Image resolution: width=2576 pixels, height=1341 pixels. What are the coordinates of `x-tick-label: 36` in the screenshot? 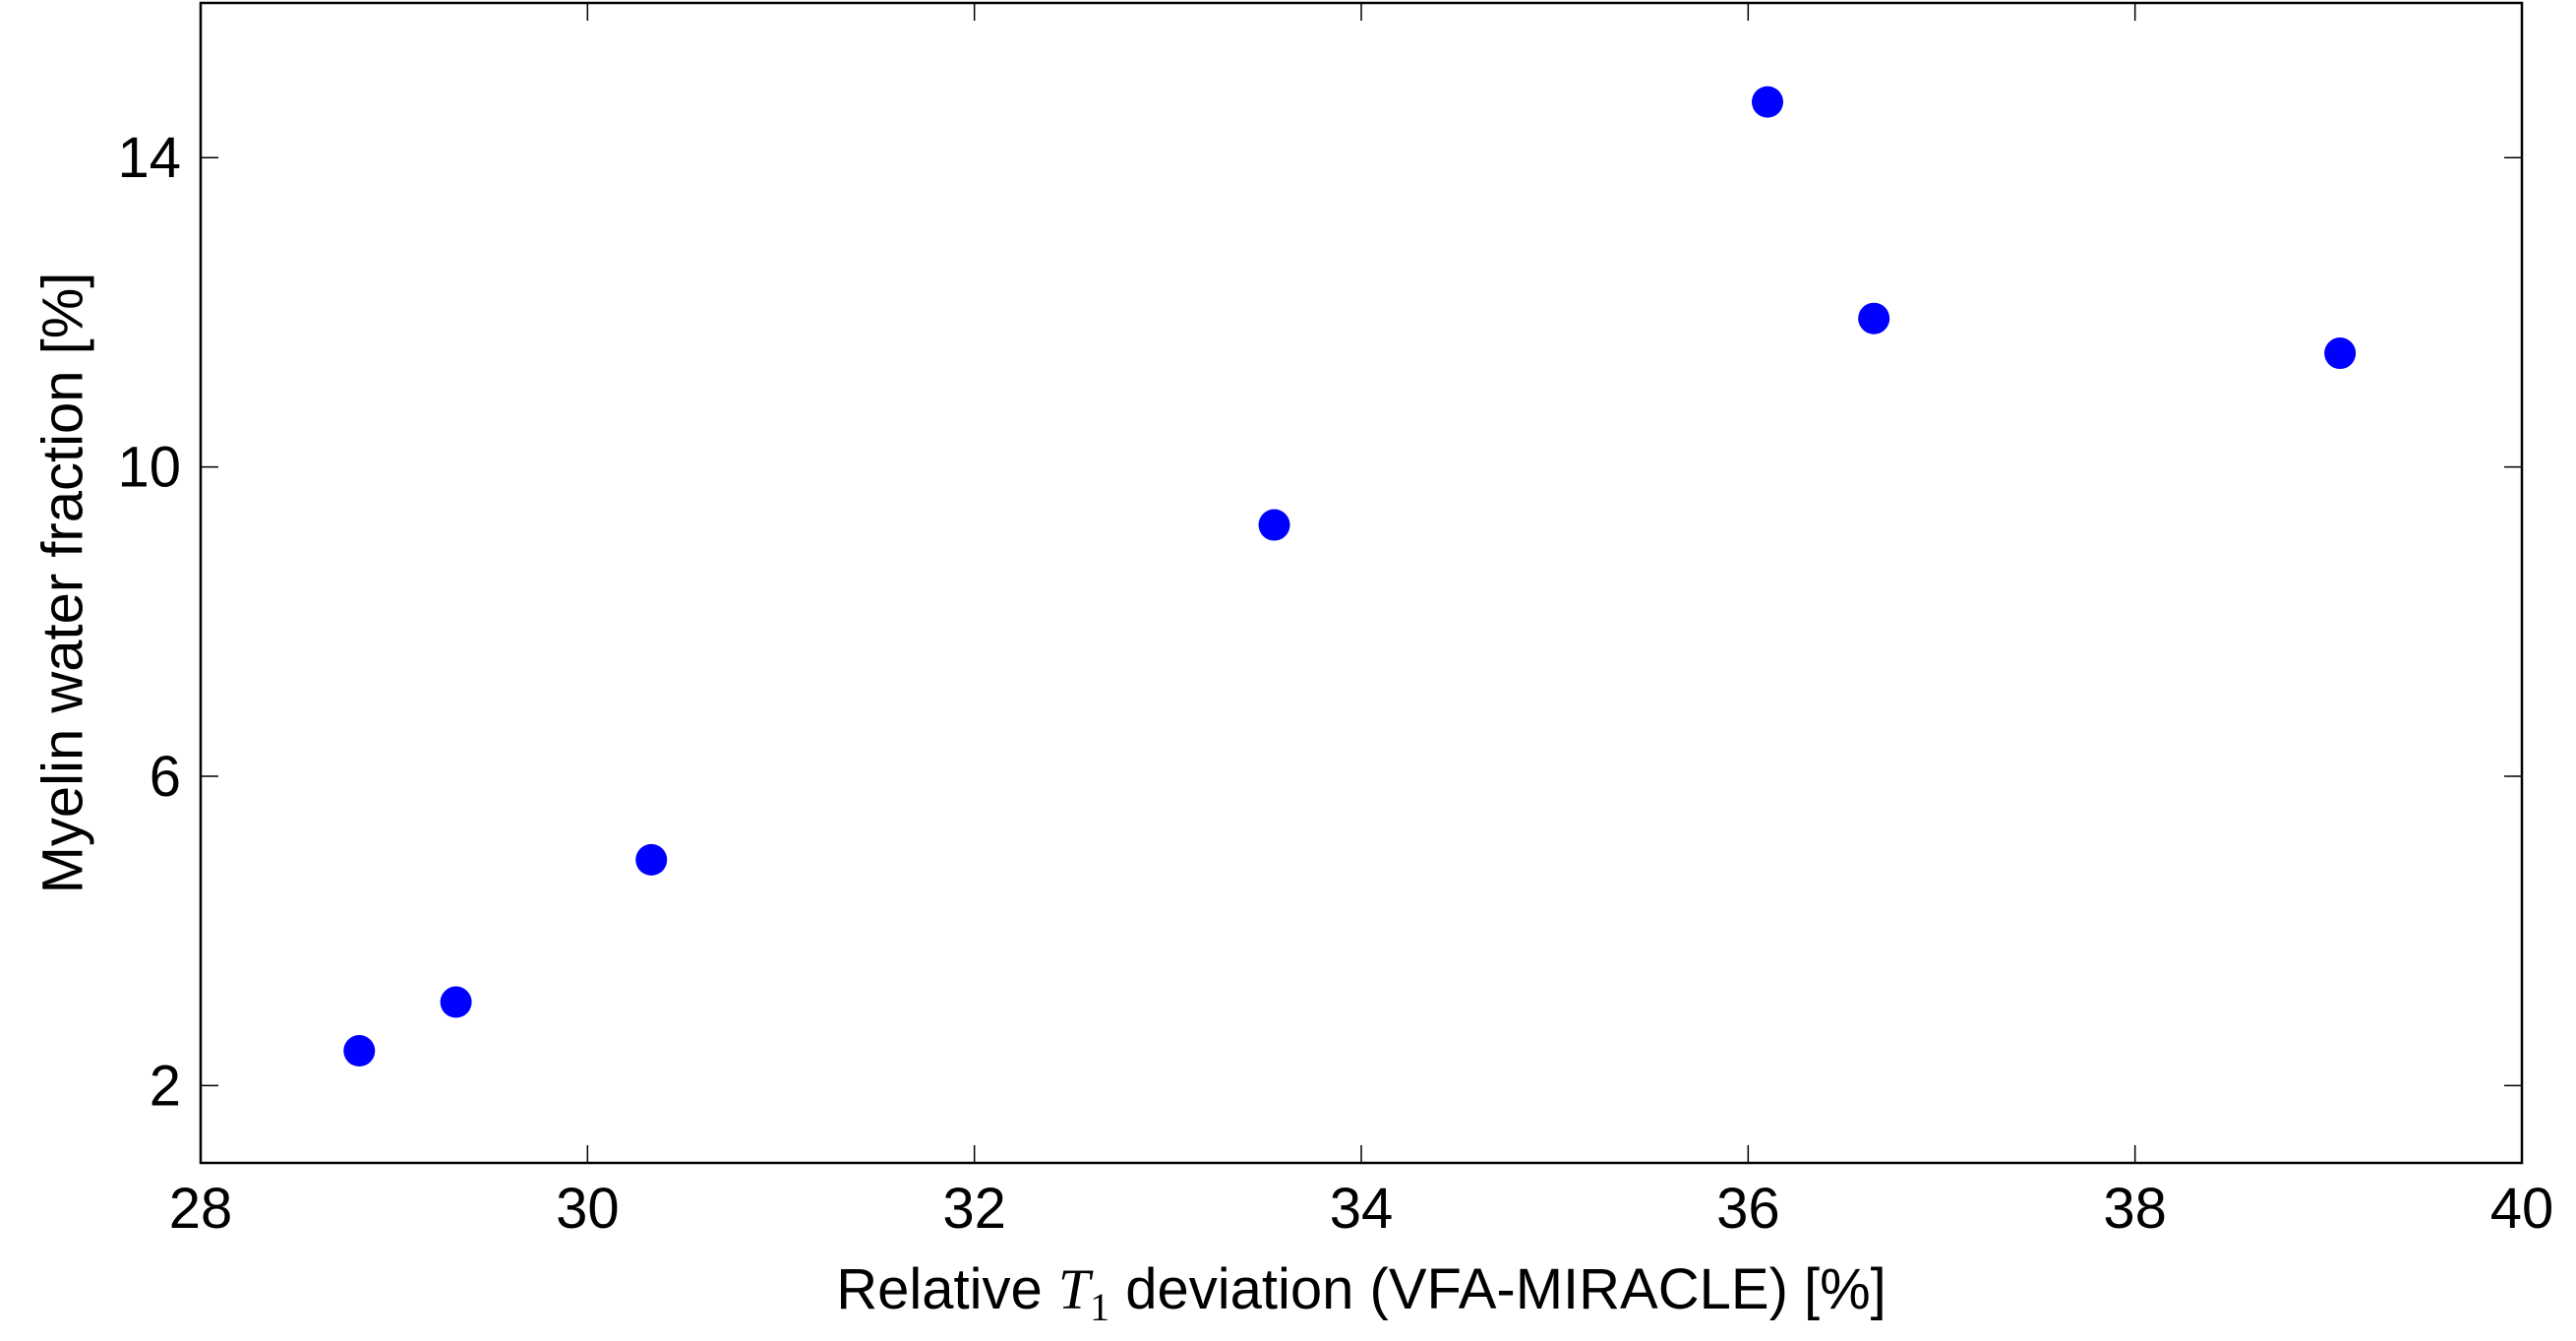 It's located at (1748, 1209).